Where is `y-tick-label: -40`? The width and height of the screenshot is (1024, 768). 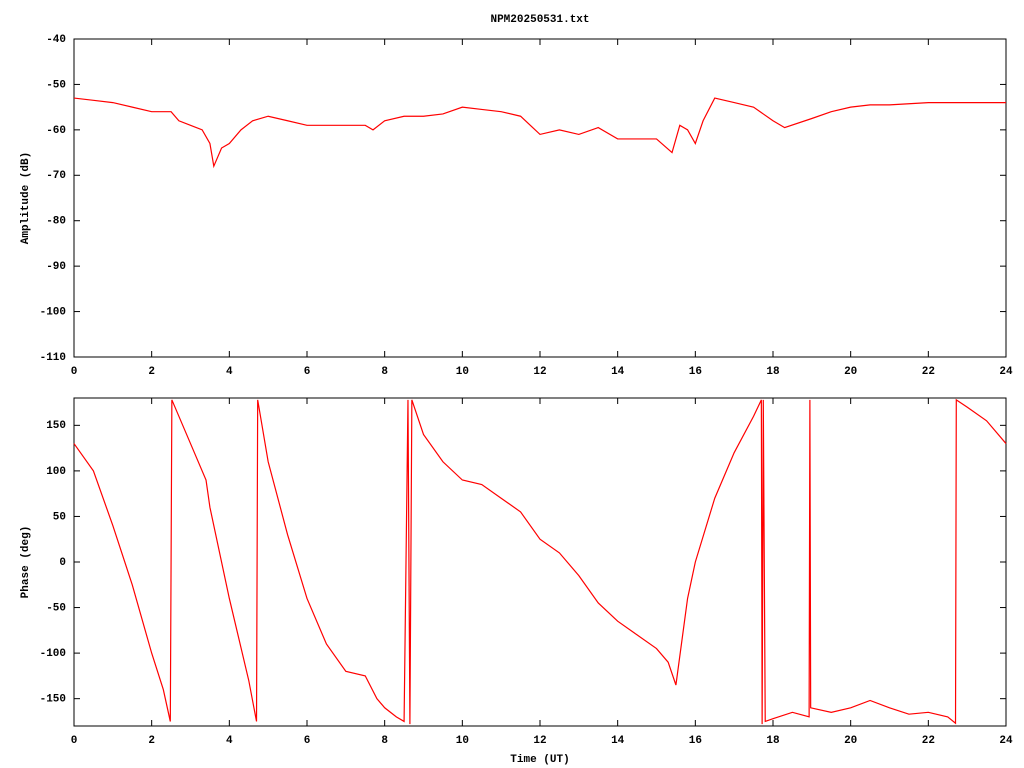
y-tick-label: -40 is located at coordinates (56, 40).